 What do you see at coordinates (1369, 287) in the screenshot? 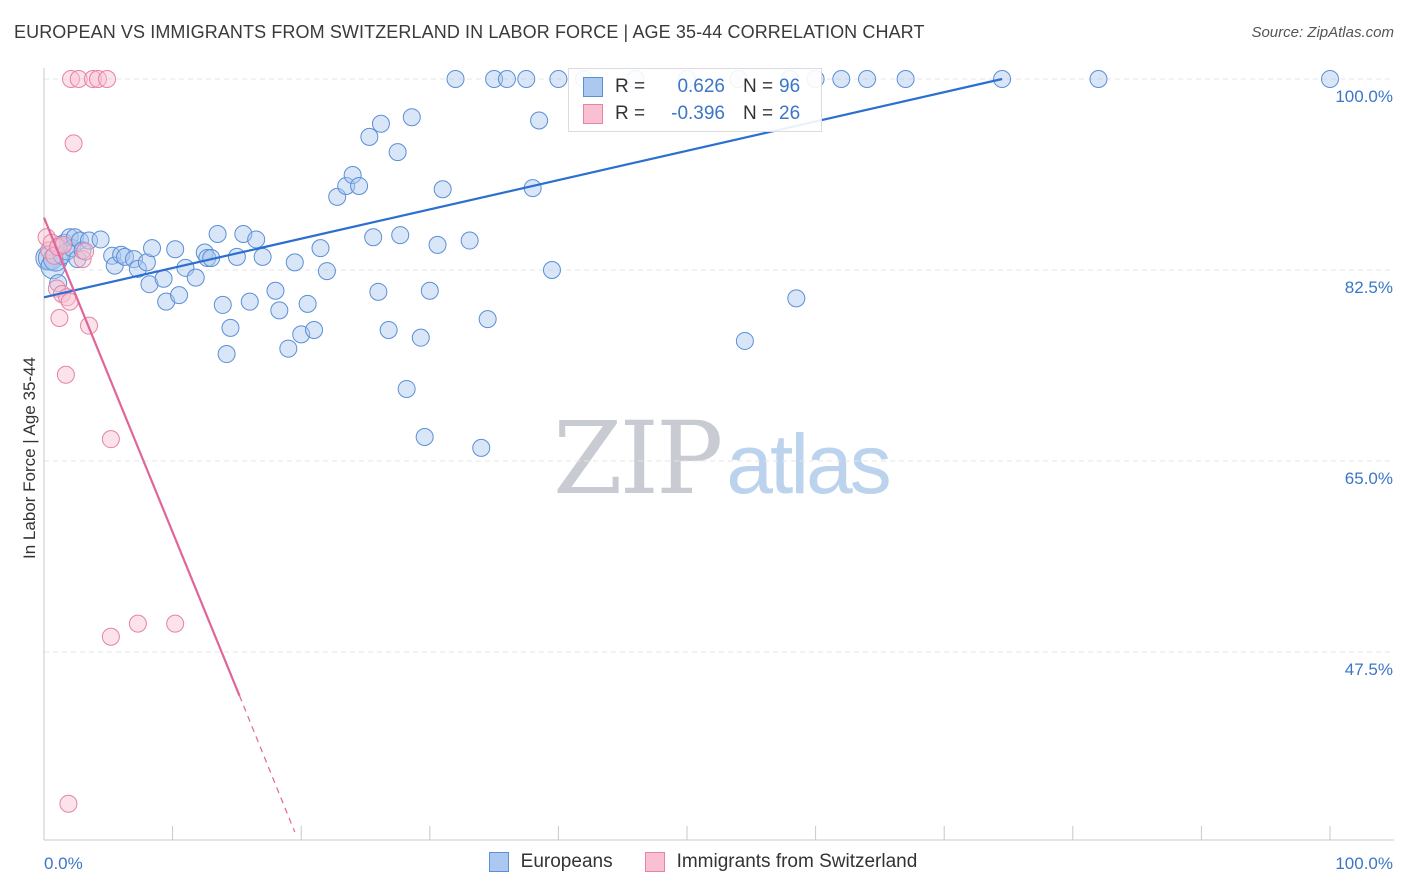
I see `y-tick-label: 82.5%` at bounding box center [1369, 287].